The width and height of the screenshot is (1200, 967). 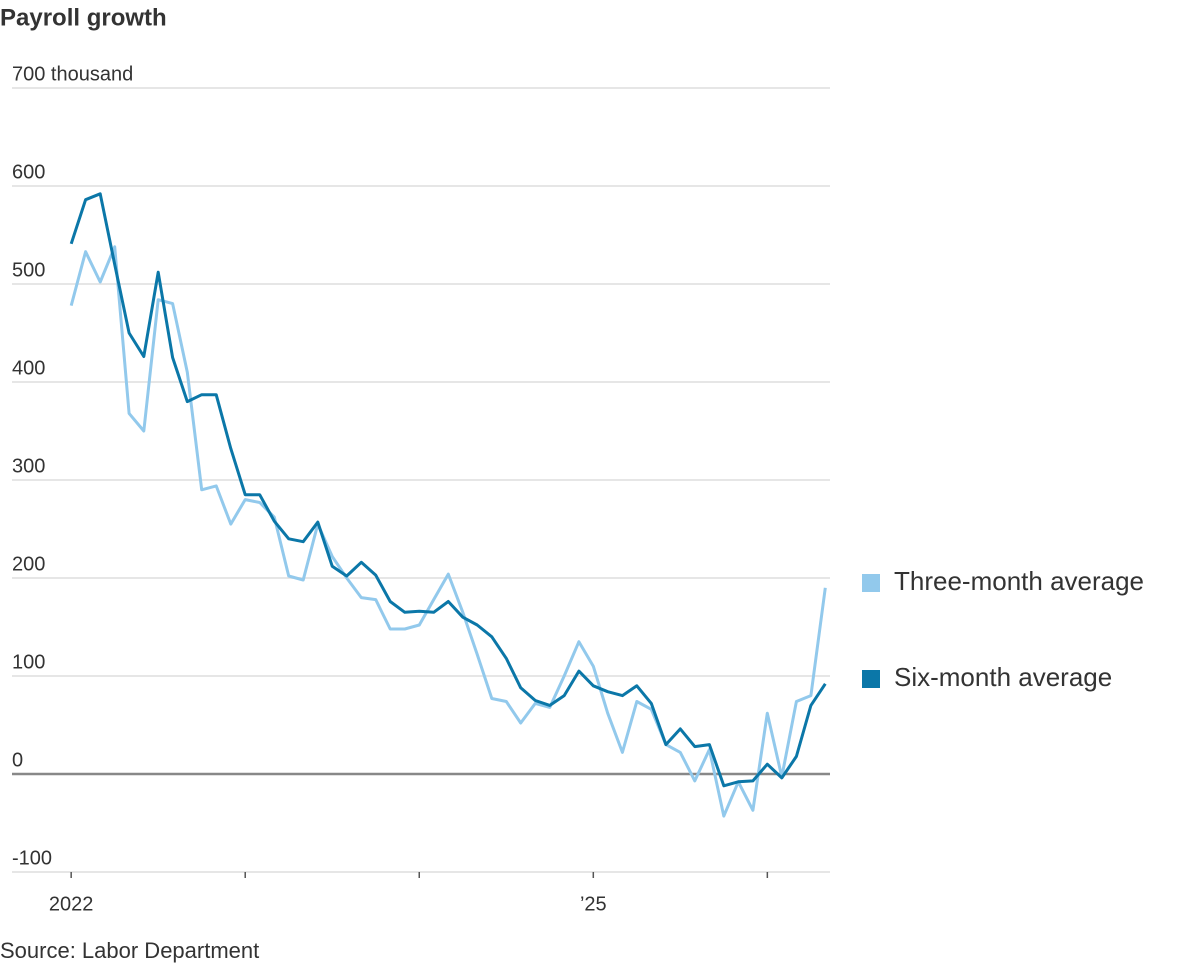 What do you see at coordinates (28, 466) in the screenshot?
I see `y-tick-label: 300` at bounding box center [28, 466].